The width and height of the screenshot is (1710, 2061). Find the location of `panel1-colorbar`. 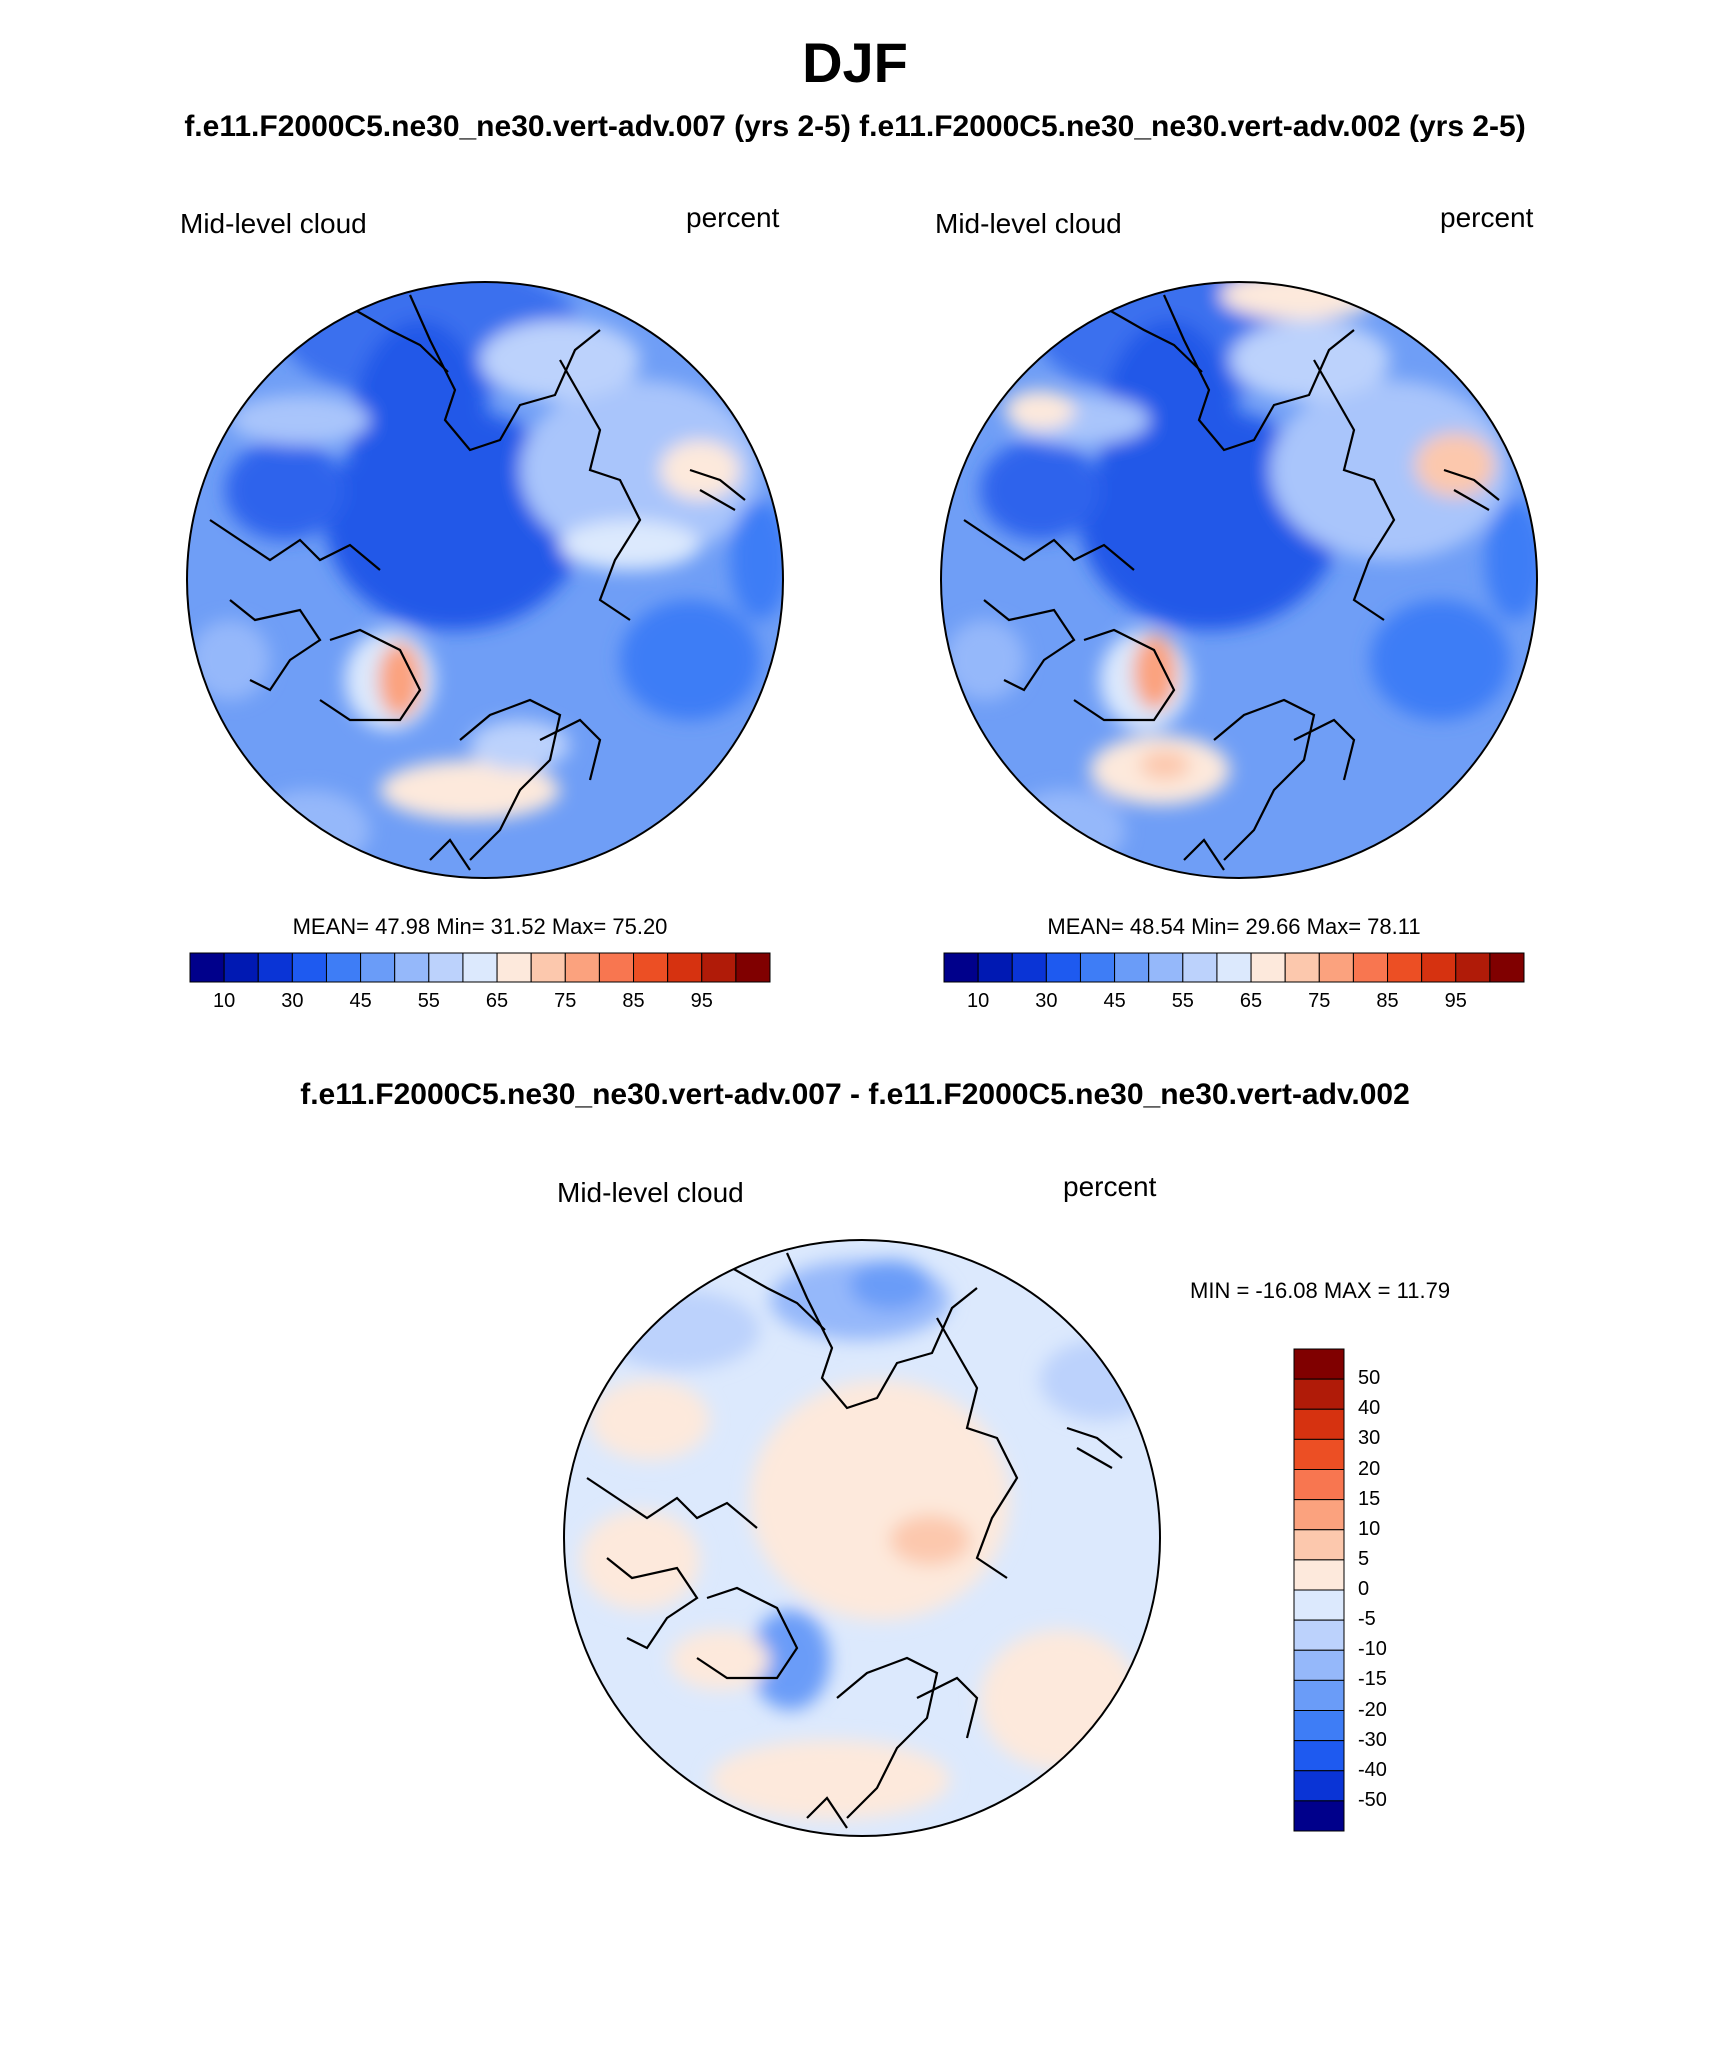

panel1-colorbar is located at coordinates (480, 967).